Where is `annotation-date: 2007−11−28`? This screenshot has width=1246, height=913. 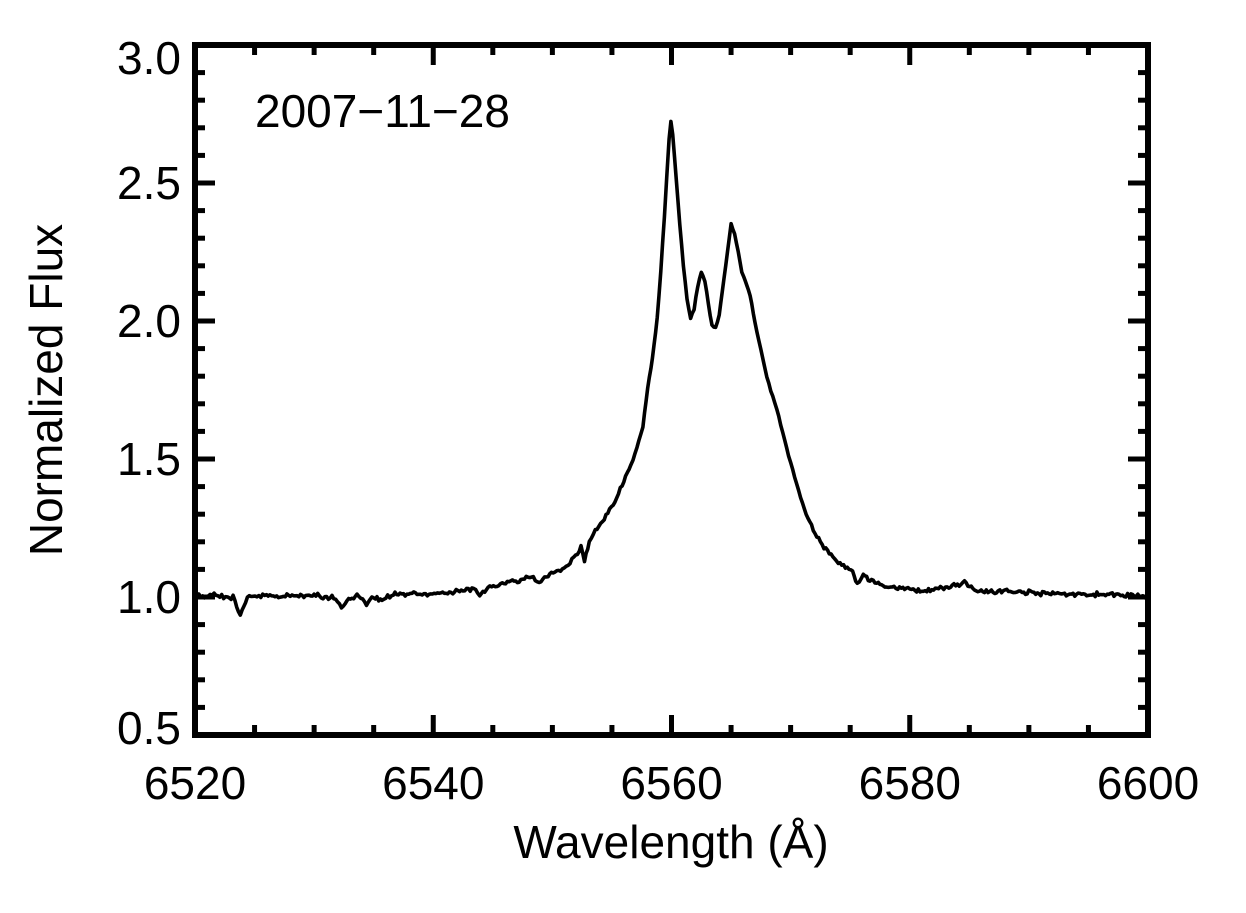
annotation-date: 2007−11−28 is located at coordinates (382, 111).